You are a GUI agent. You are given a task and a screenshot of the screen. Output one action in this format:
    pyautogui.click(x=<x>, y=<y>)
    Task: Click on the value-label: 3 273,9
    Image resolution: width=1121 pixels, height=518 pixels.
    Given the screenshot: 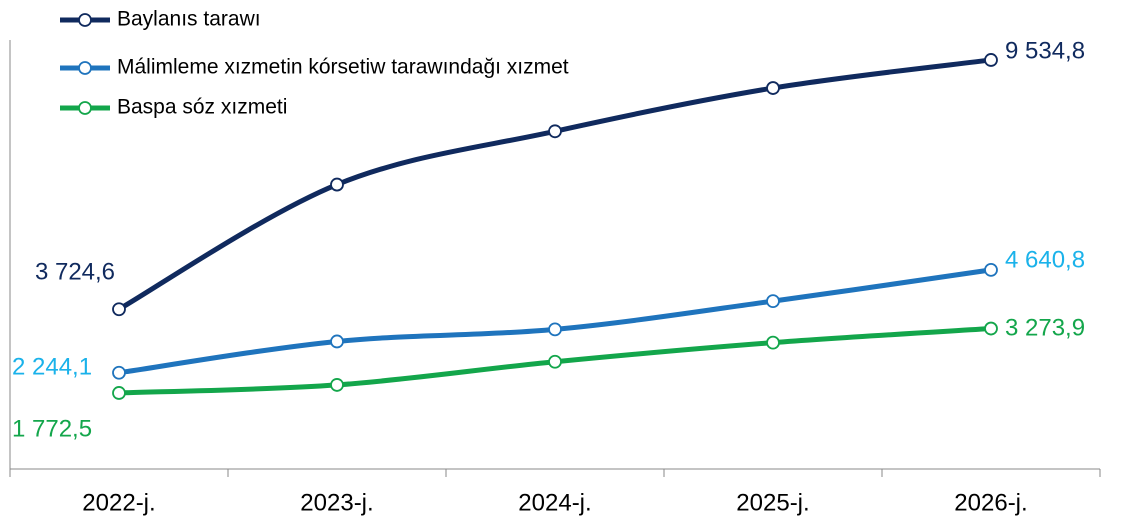 What is the action you would take?
    pyautogui.click(x=1045, y=327)
    